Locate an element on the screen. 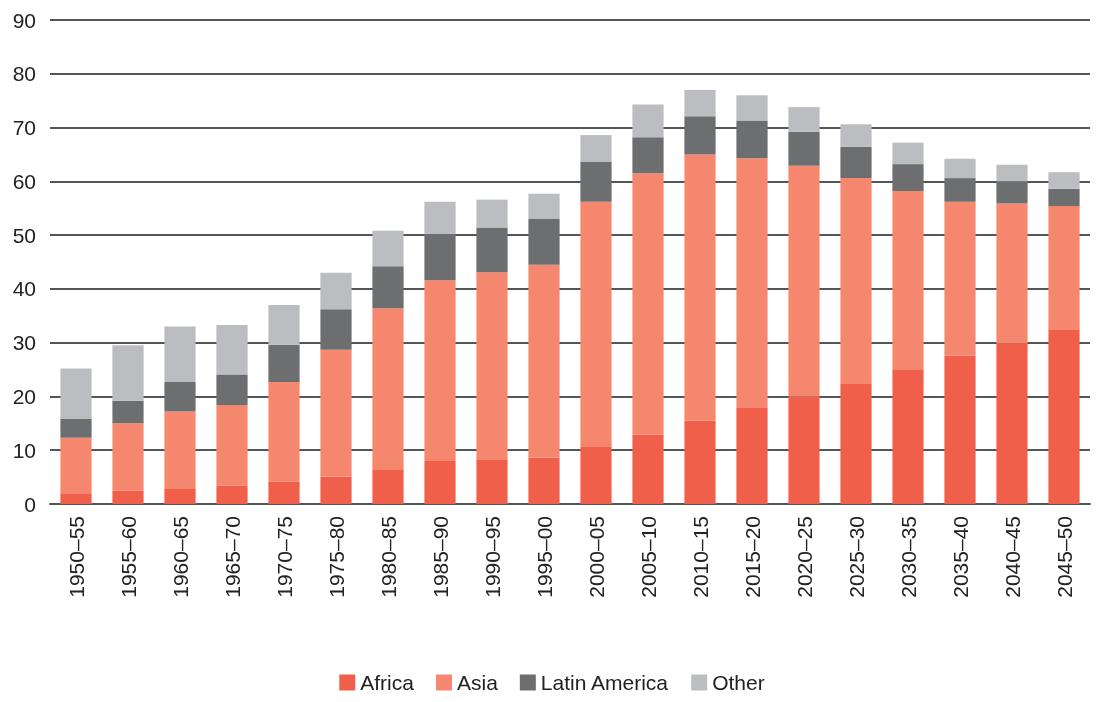  x-tick-label: 1975–80 is located at coordinates (336, 557).